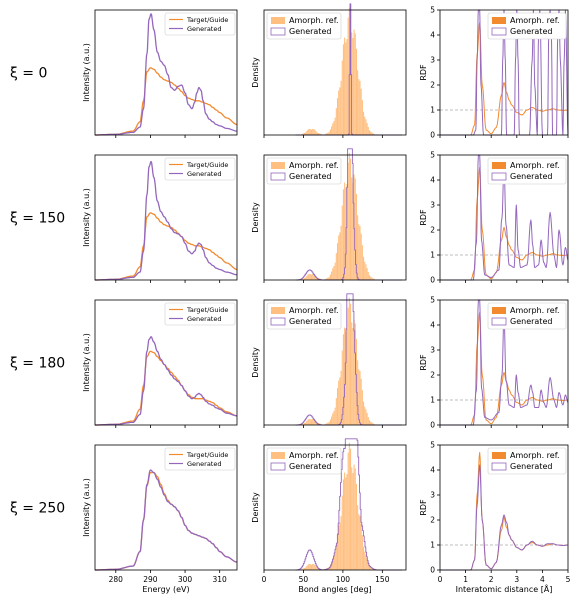 This screenshot has height=607, width=581. I want to click on spectrum-legend-label-1: Generated, so click(204, 174).